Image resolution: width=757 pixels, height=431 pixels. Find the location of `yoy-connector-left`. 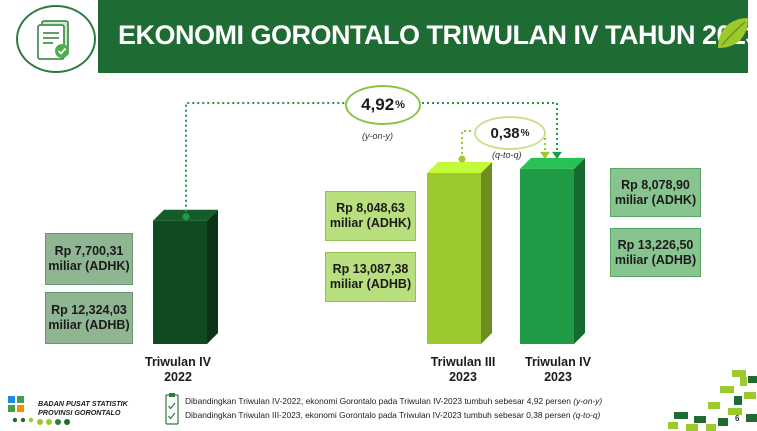

yoy-connector-left is located at coordinates (265, 159).